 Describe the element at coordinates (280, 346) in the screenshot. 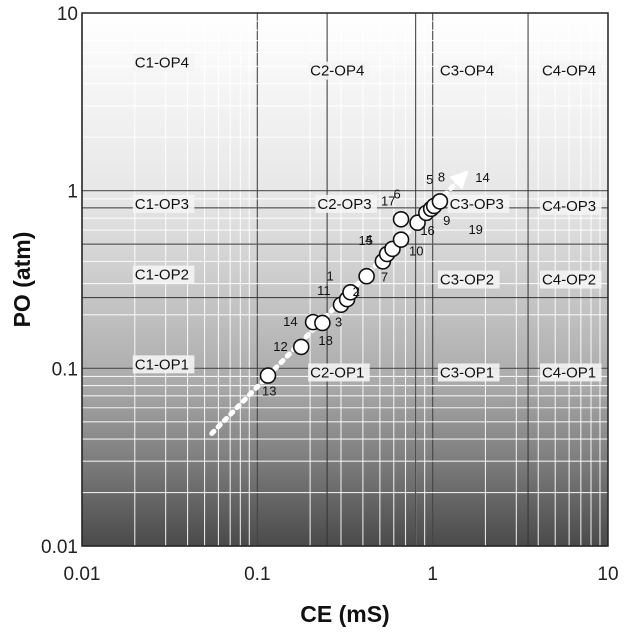

I see `point-label: 12` at that location.